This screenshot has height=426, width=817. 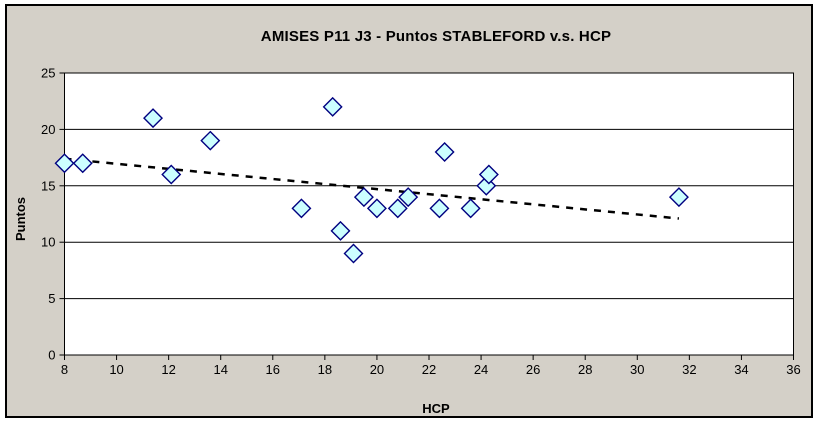 What do you see at coordinates (436, 408) in the screenshot?
I see `x-axis-title: HCP` at bounding box center [436, 408].